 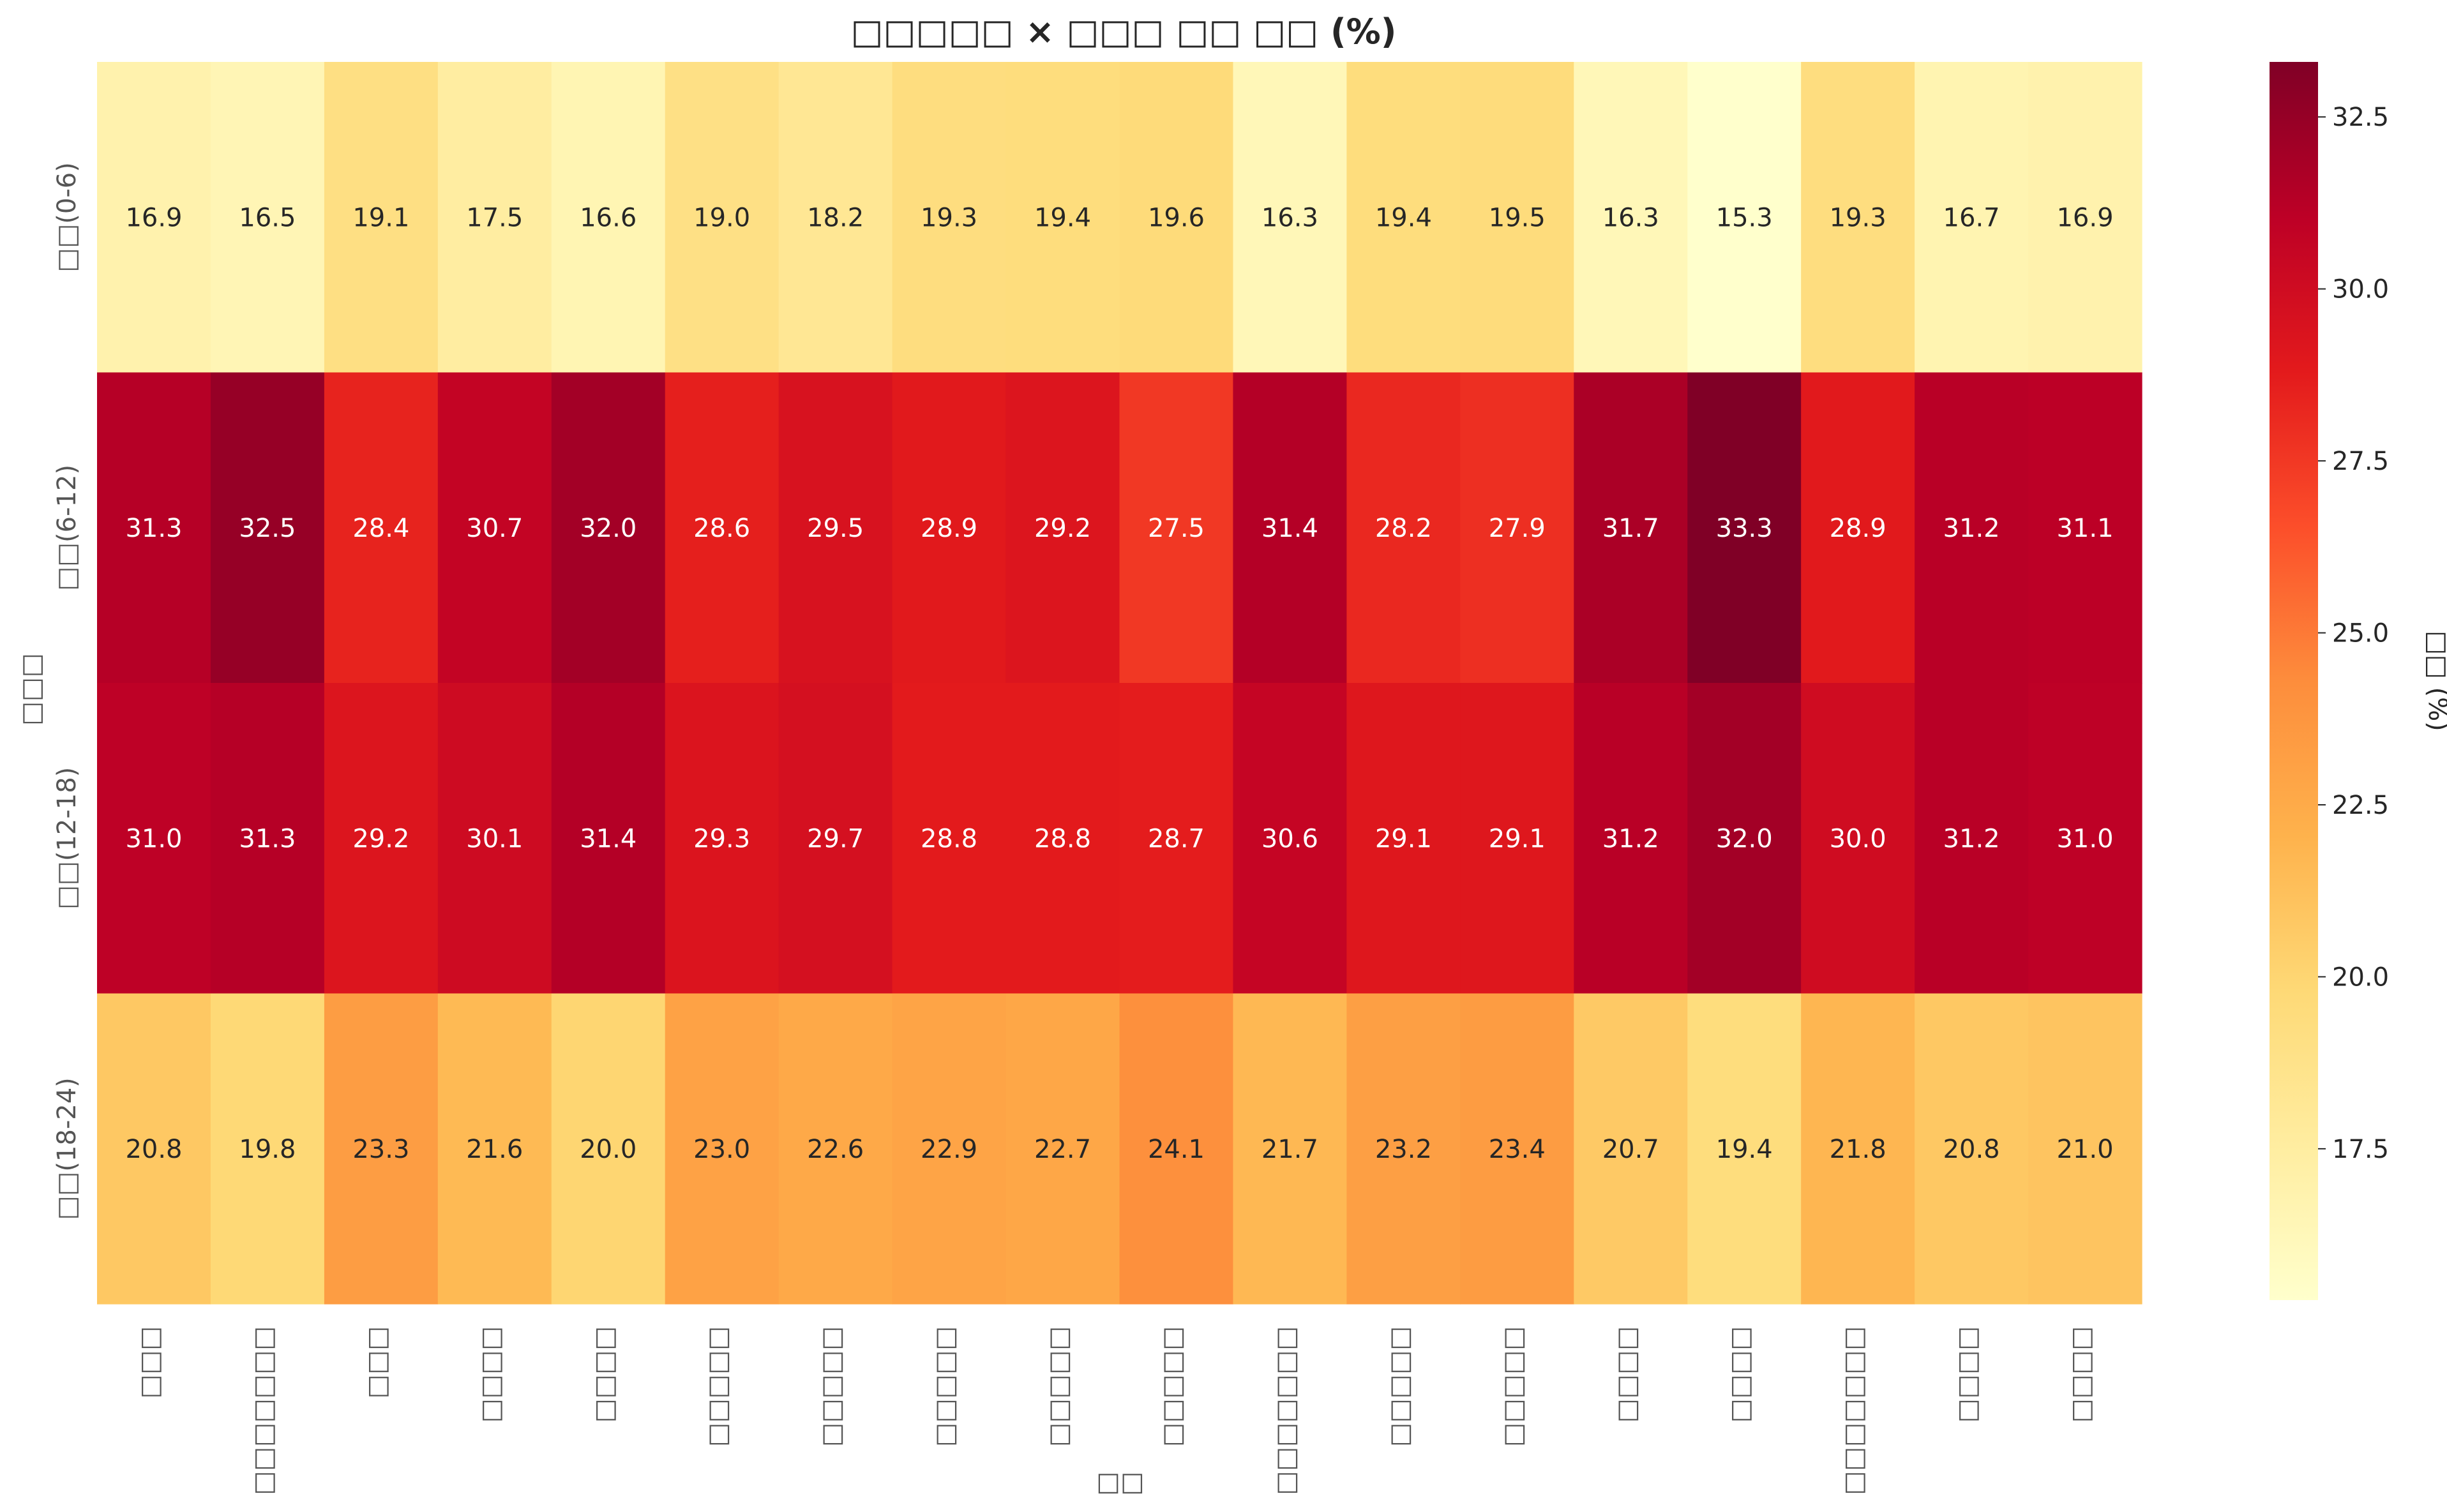 I want to click on cell-value-label: 28.4, so click(x=380, y=528).